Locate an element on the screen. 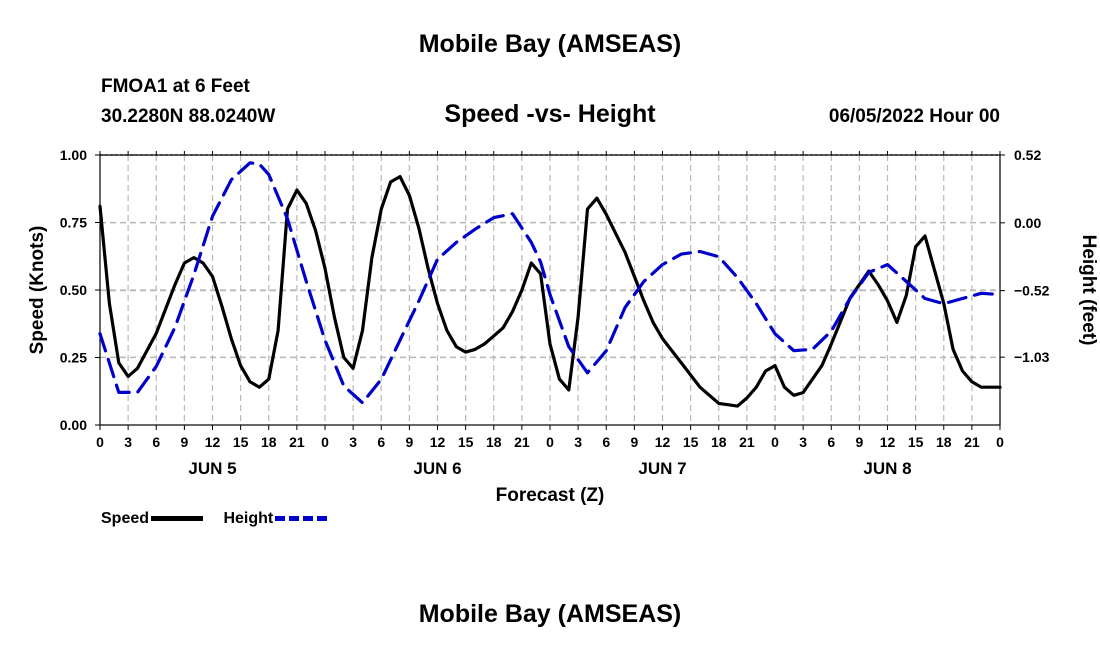 This screenshot has width=1100, height=650. main-title: Mobile Bay (AMSEAS) is located at coordinates (550, 44).